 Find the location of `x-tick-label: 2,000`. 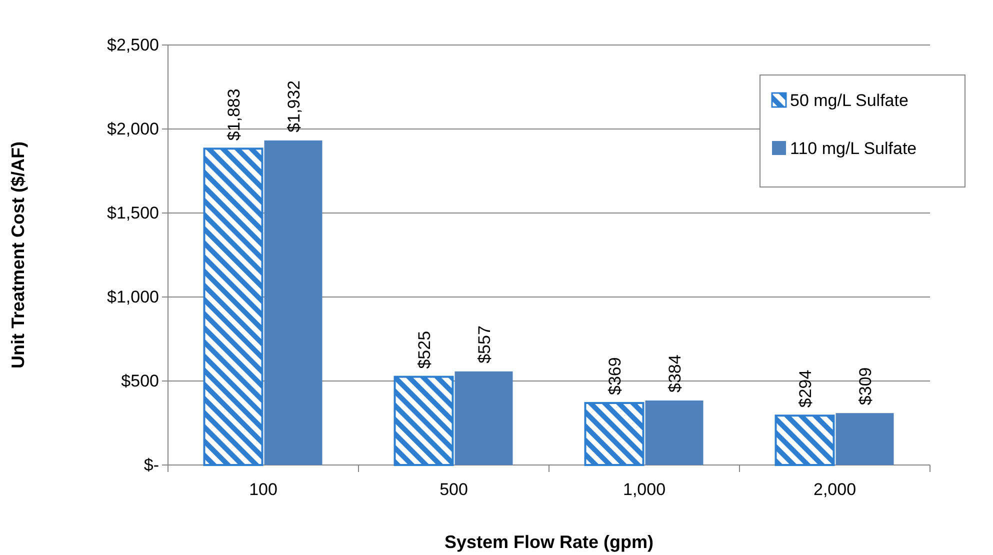

x-tick-label: 2,000 is located at coordinates (834, 490).